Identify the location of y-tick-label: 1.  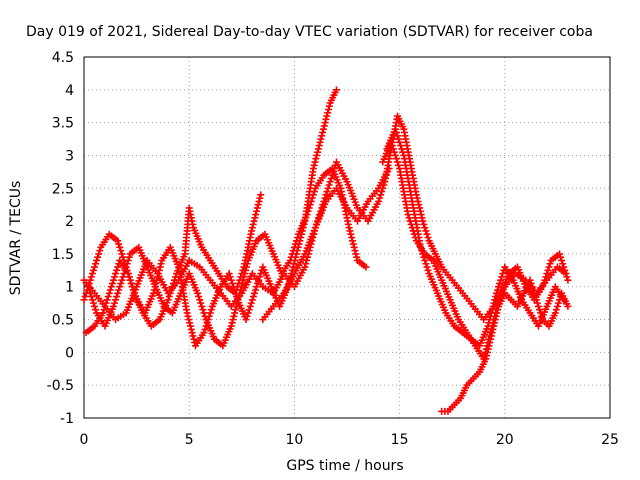
(69, 288).